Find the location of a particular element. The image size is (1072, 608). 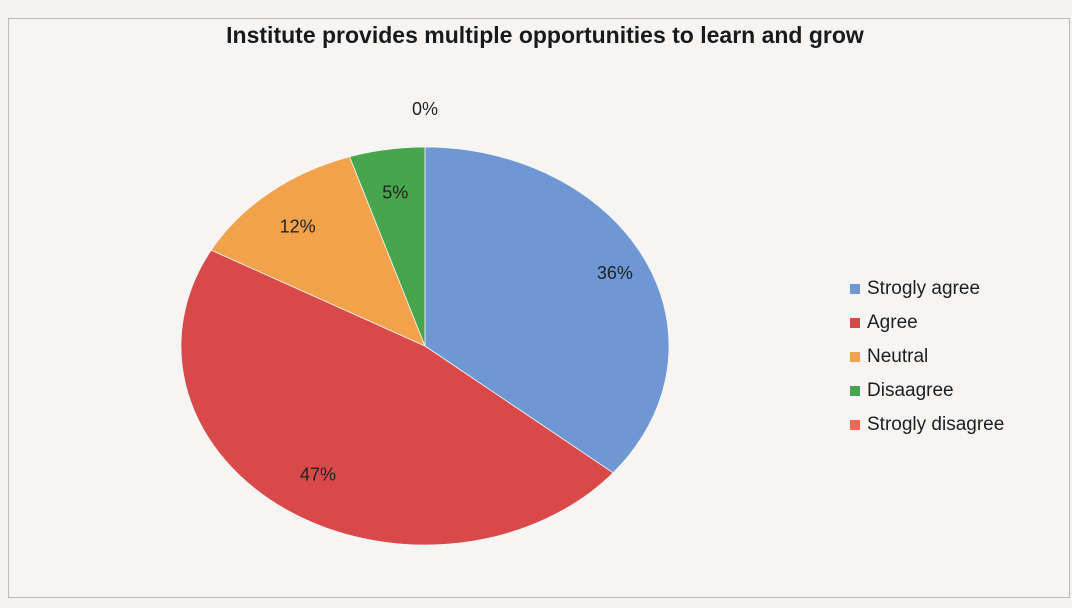

legend-item-strogly-agree: Strogly agree is located at coordinates (927, 289).